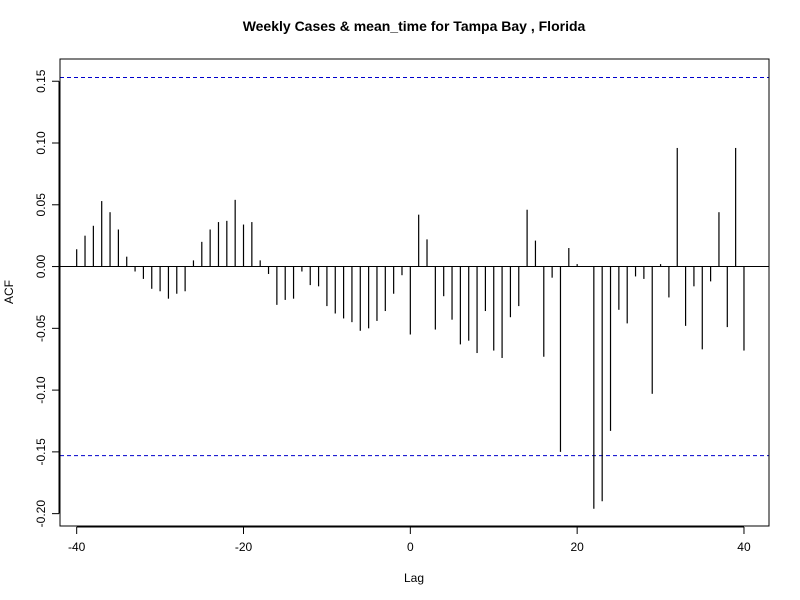  Describe the element at coordinates (9, 292) in the screenshot. I see `y-axis-label: ACF` at that location.